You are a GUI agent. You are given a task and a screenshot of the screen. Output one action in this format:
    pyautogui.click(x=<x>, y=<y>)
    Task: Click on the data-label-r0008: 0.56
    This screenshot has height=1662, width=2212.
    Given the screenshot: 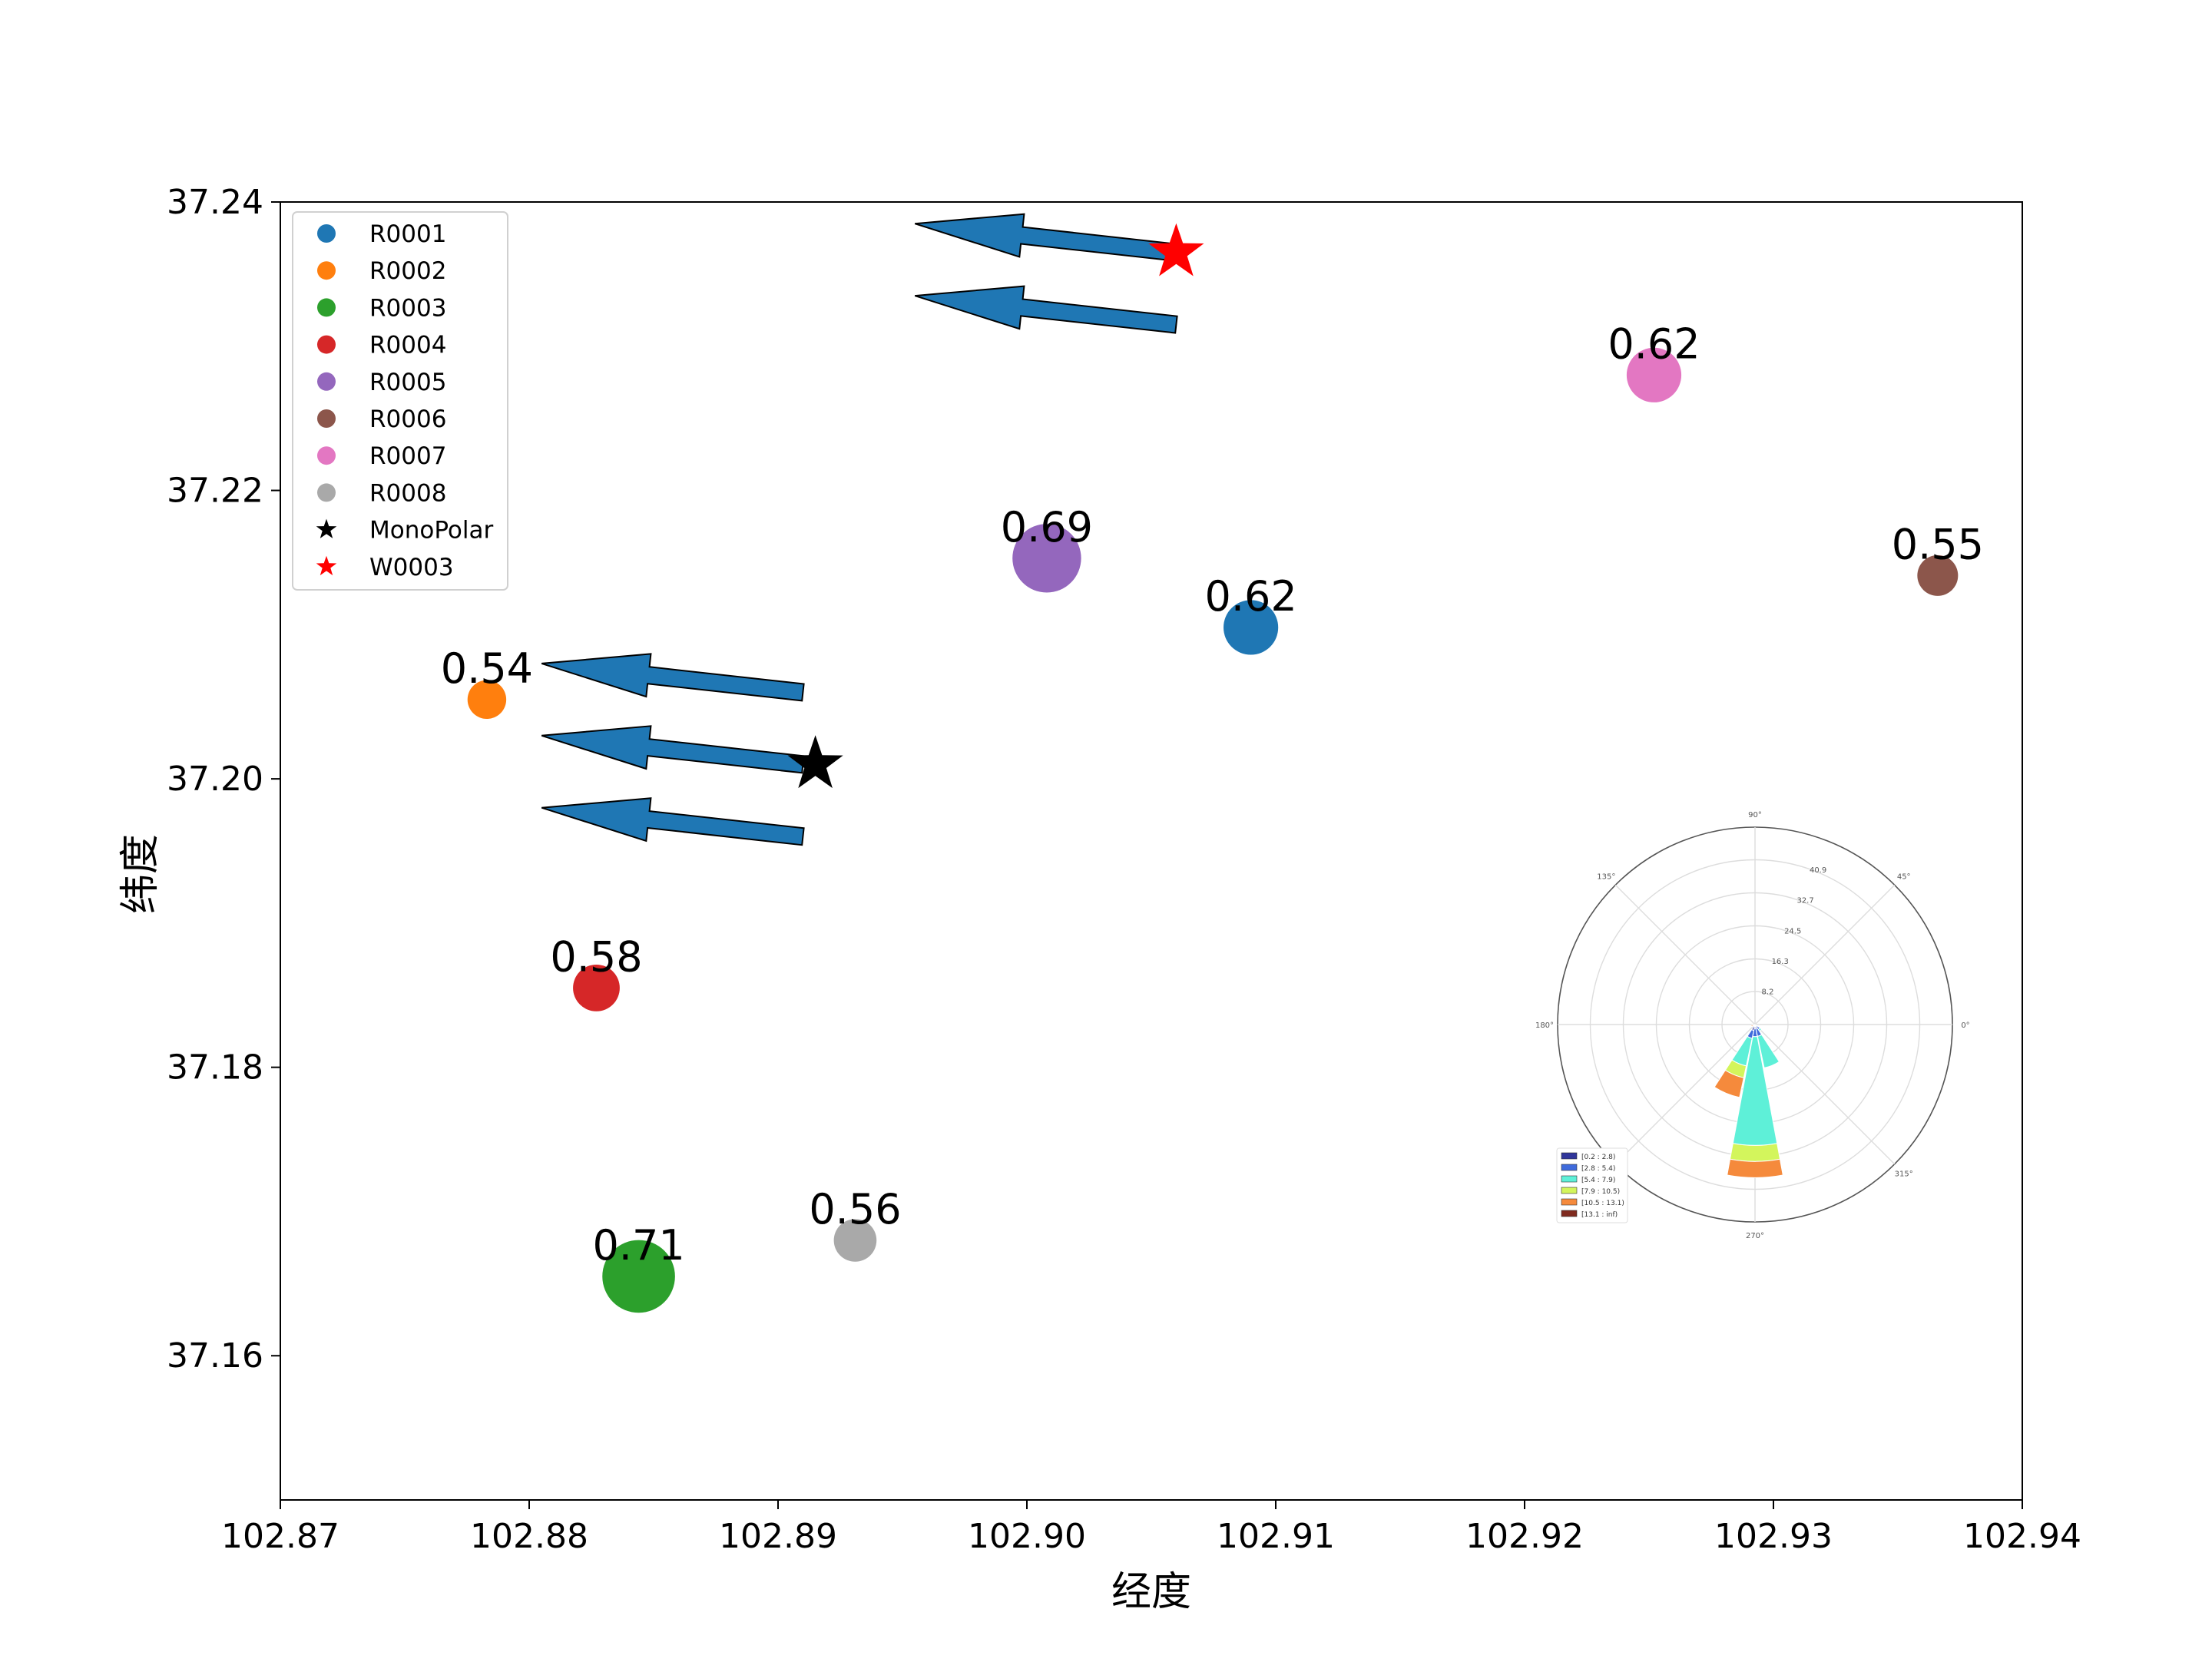 What is the action you would take?
    pyautogui.click(x=855, y=1209)
    